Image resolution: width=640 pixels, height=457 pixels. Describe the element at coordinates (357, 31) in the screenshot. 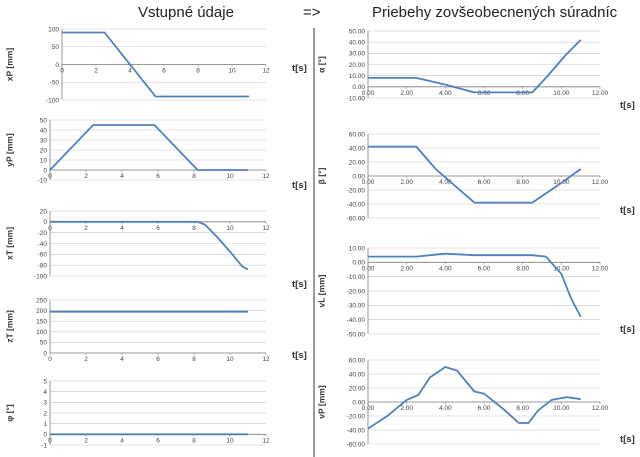

I see `y-tick-label: 50.00` at that location.